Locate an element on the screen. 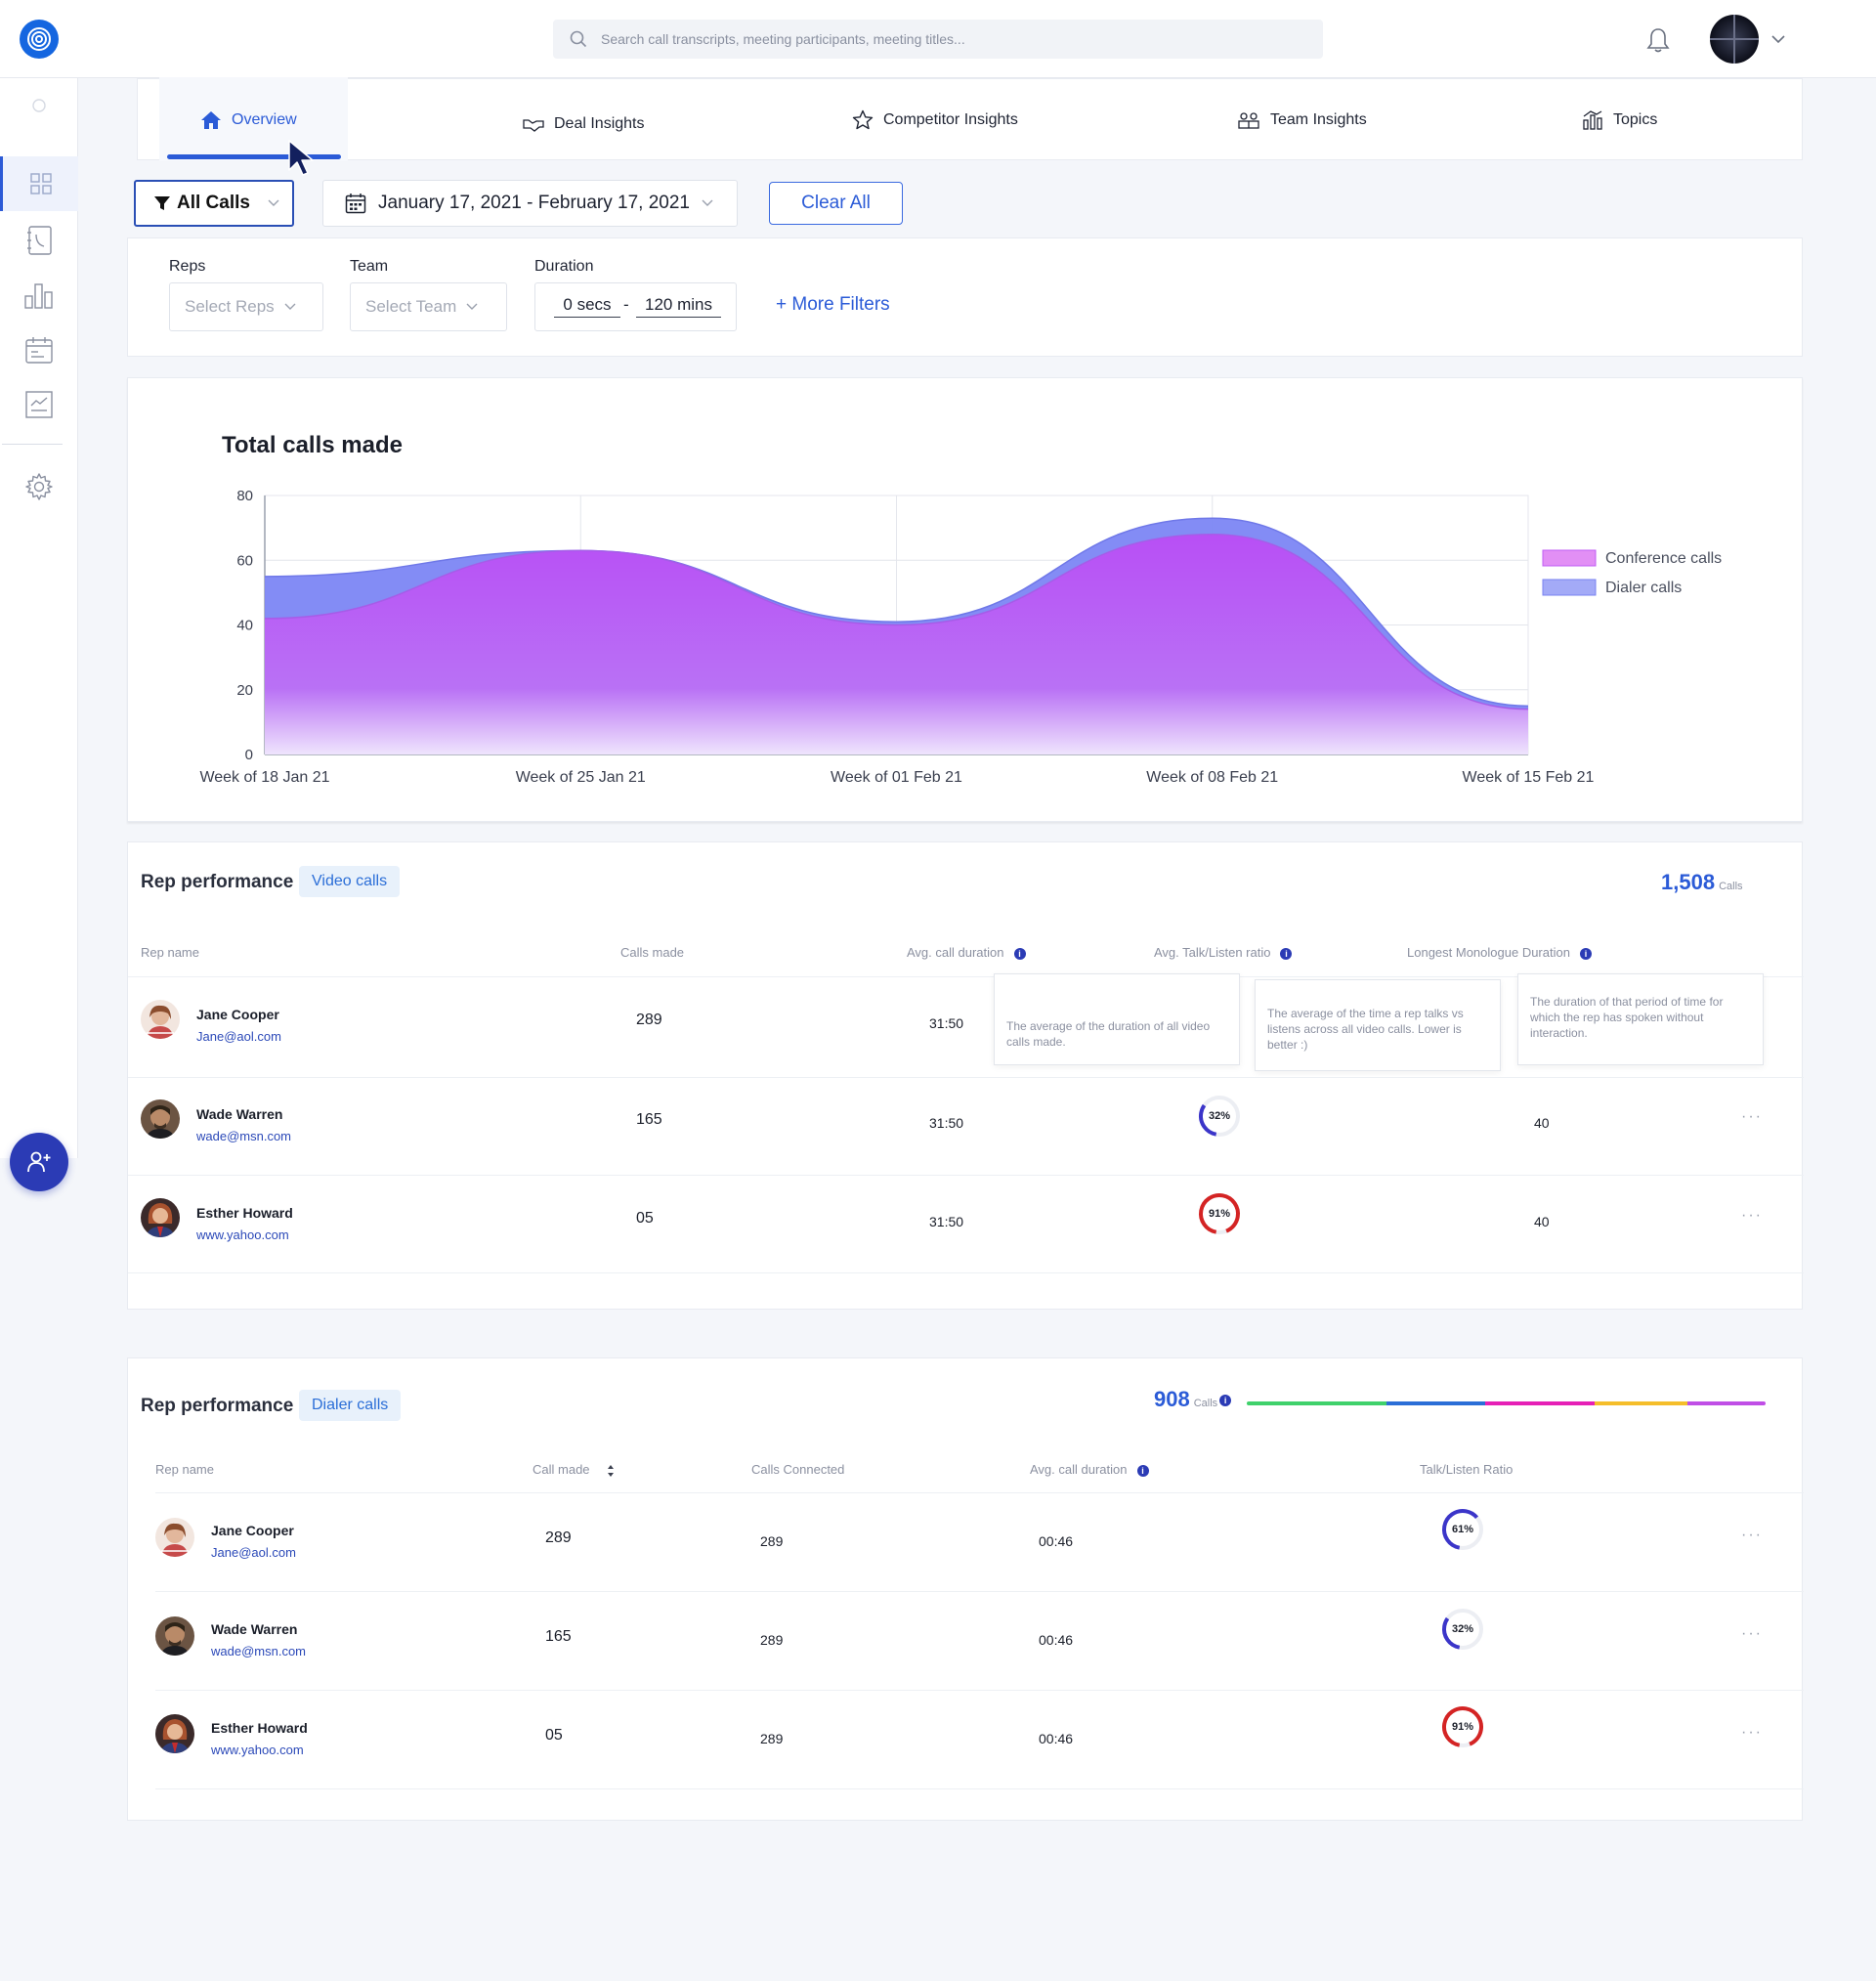 The width and height of the screenshot is (1876, 1981). video-total-calls: 1,508 Calls is located at coordinates (1702, 882).